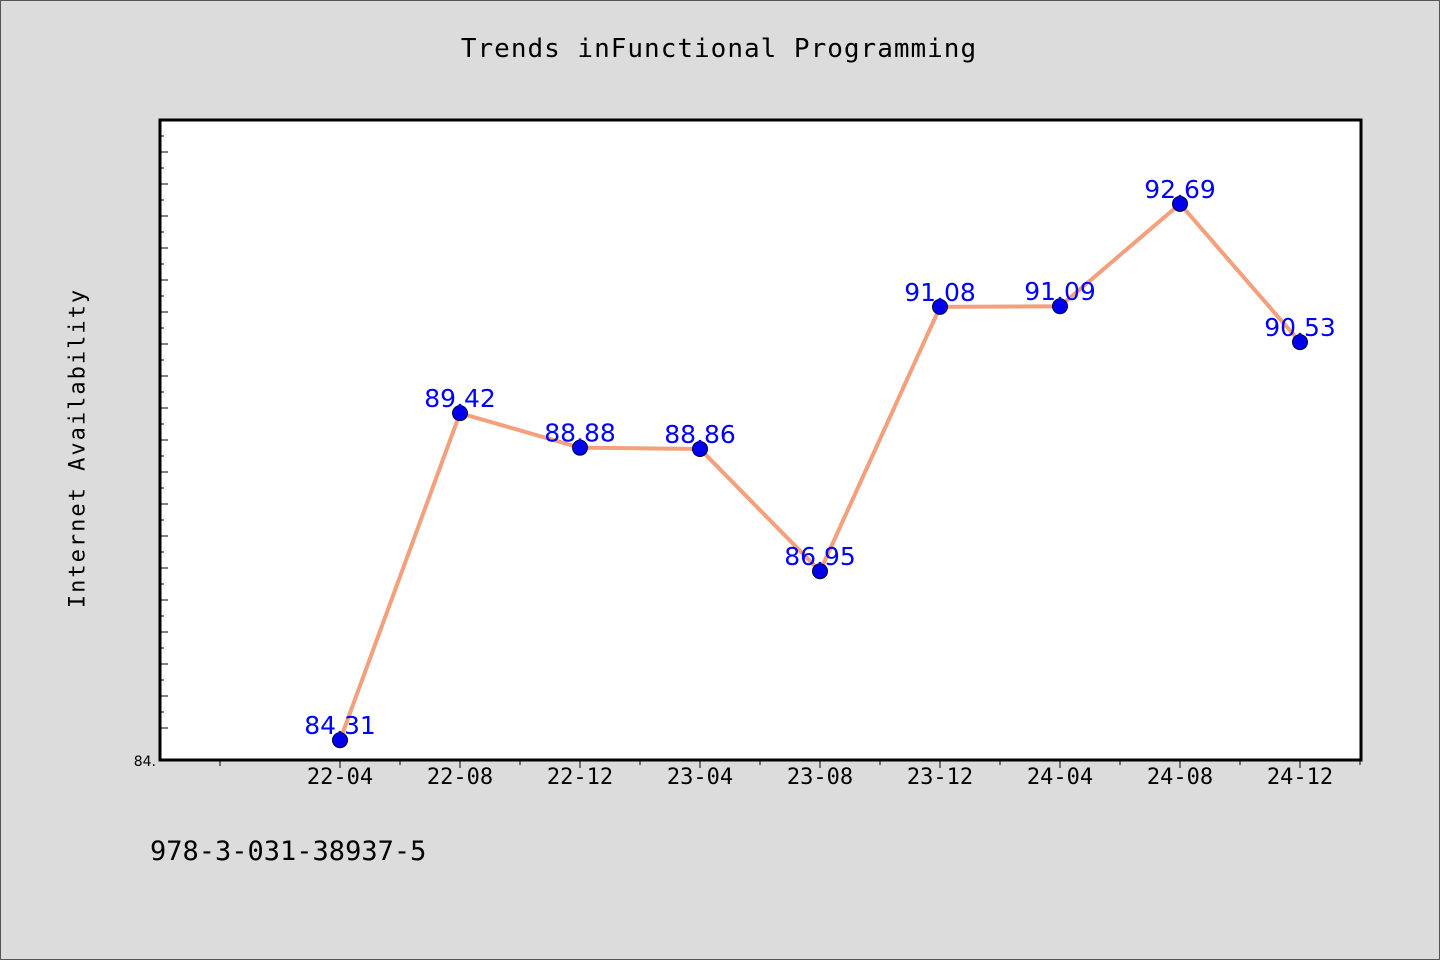 This screenshot has width=1440, height=960. Describe the element at coordinates (460, 777) in the screenshot. I see `x-tick-label: 22-08` at that location.